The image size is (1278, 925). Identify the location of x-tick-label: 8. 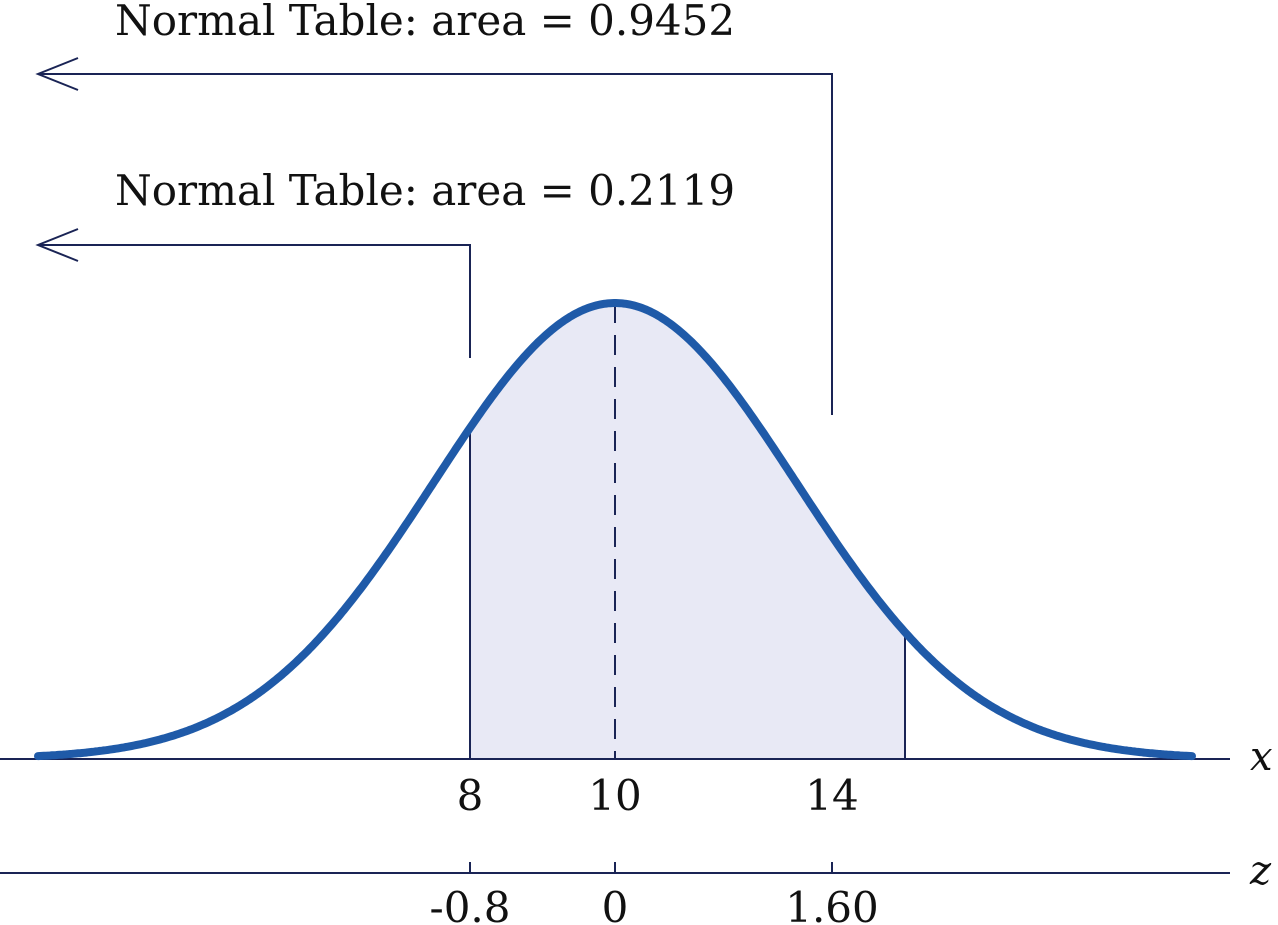
(470, 795).